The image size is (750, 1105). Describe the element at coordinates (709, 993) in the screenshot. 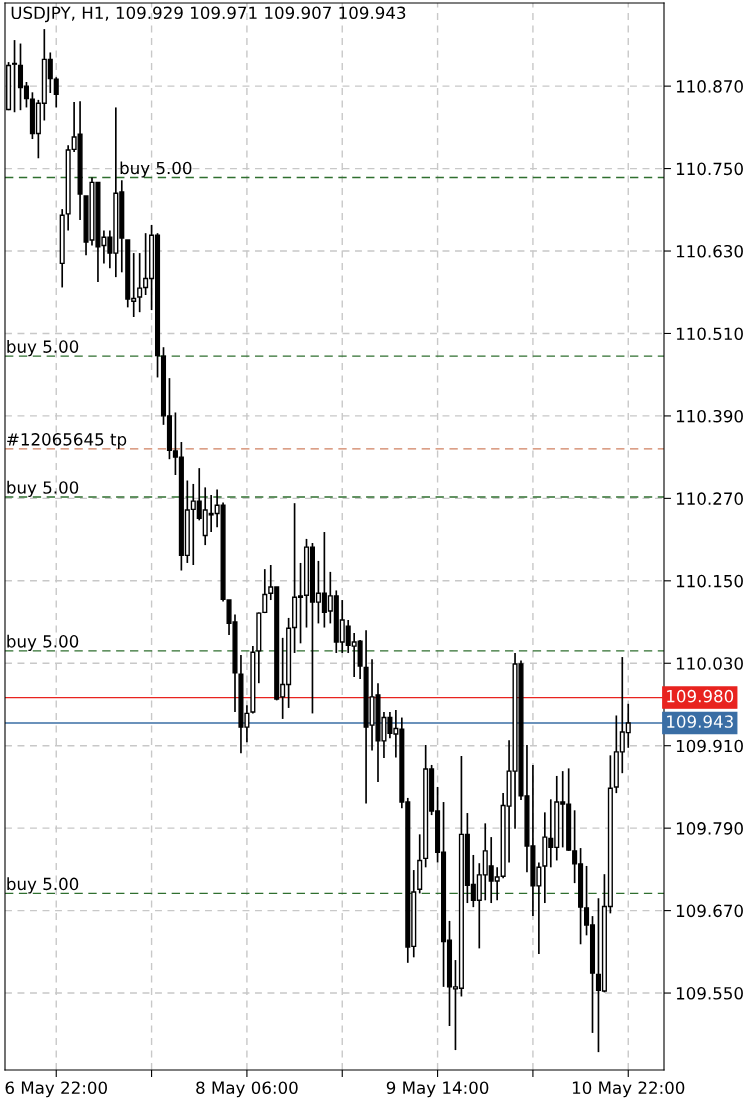

I see `y-tick-label: 109.550` at that location.